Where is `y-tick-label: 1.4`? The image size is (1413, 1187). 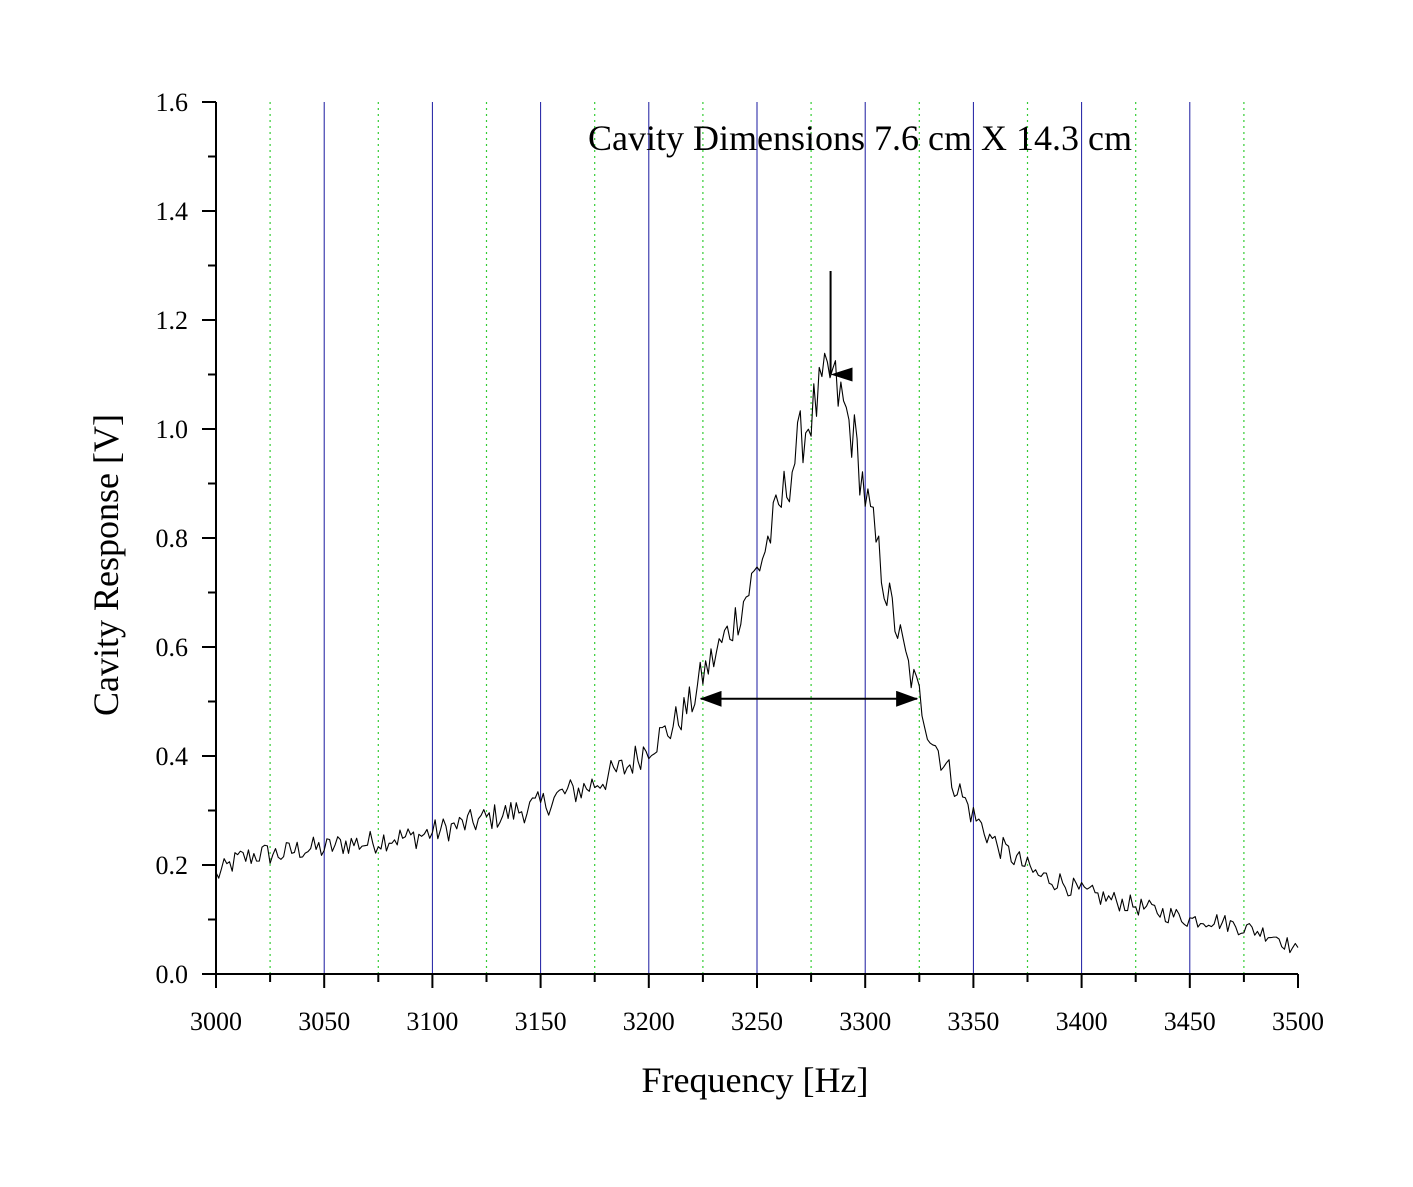 y-tick-label: 1.4 is located at coordinates (172, 211).